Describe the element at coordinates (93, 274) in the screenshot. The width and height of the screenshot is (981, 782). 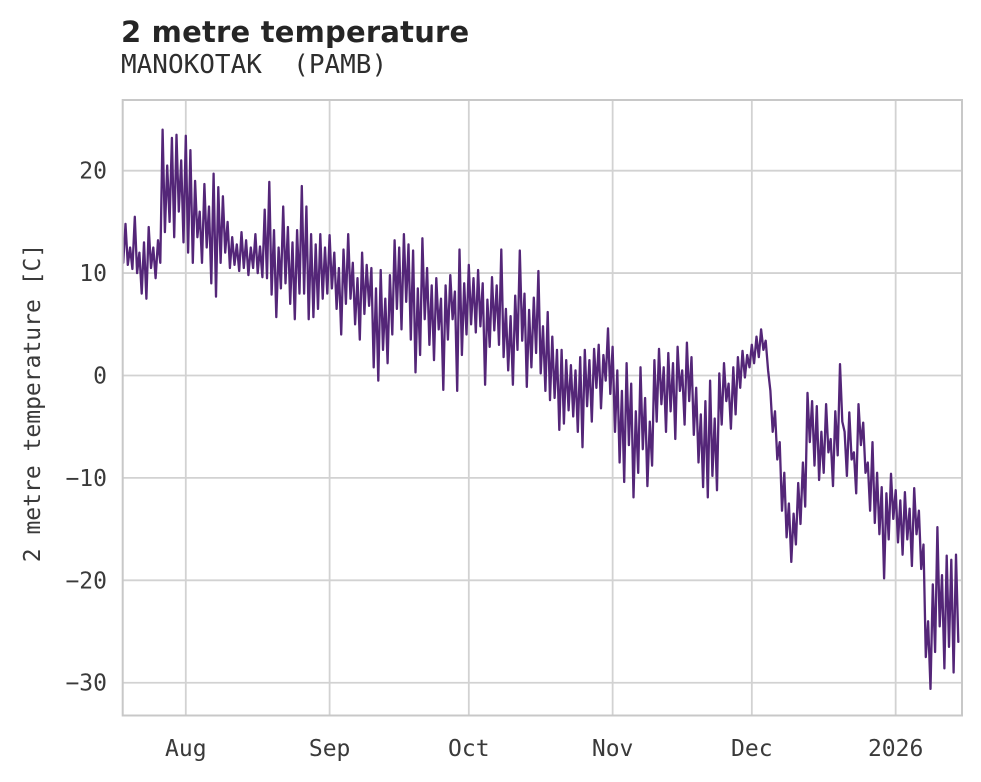
I see `y-tick-label: 10` at that location.